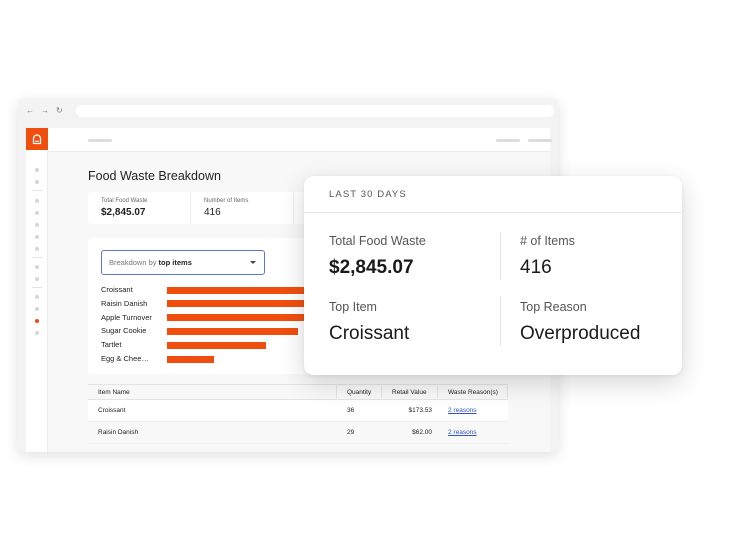  Describe the element at coordinates (369, 333) in the screenshot. I see `summary-value: Croissant` at that location.